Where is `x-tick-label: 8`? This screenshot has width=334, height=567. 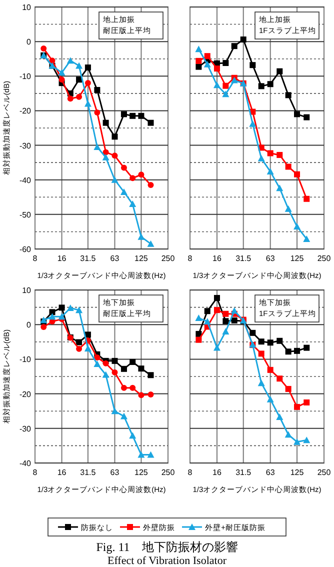
x-tick-label: 8 is located at coordinates (190, 472).